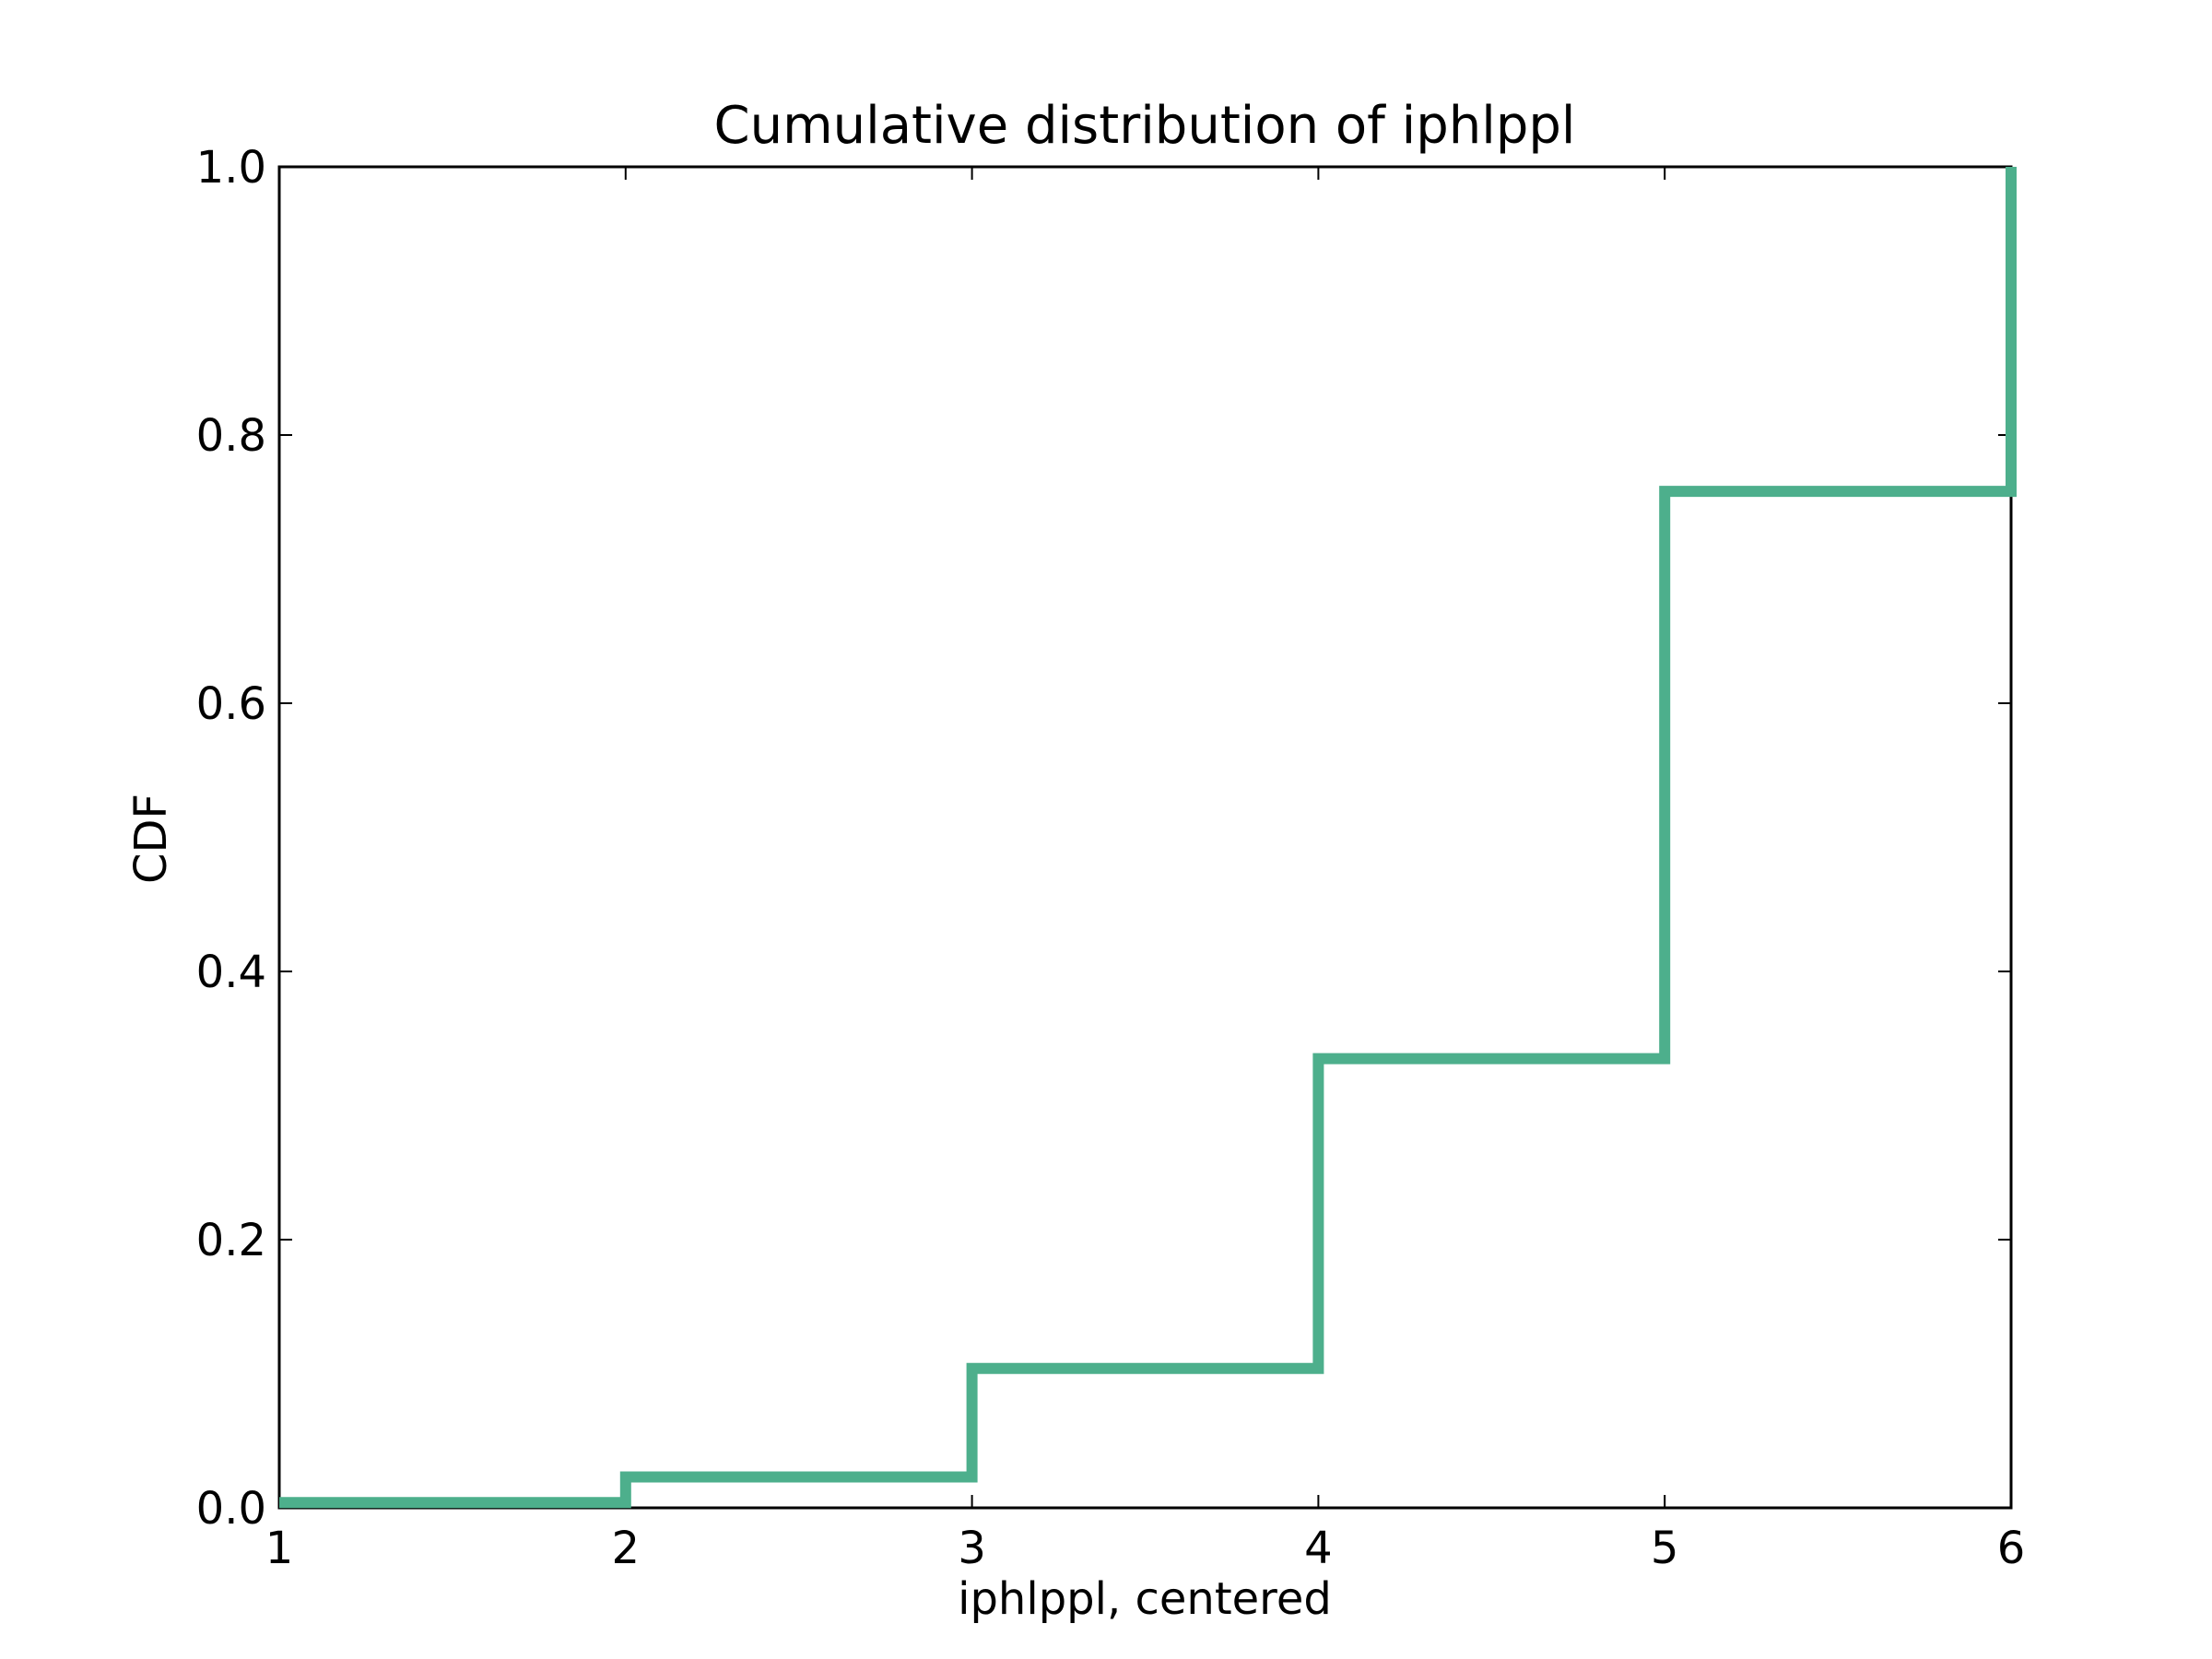  Describe the element at coordinates (972, 1548) in the screenshot. I see `x-tick-label: 3` at that location.